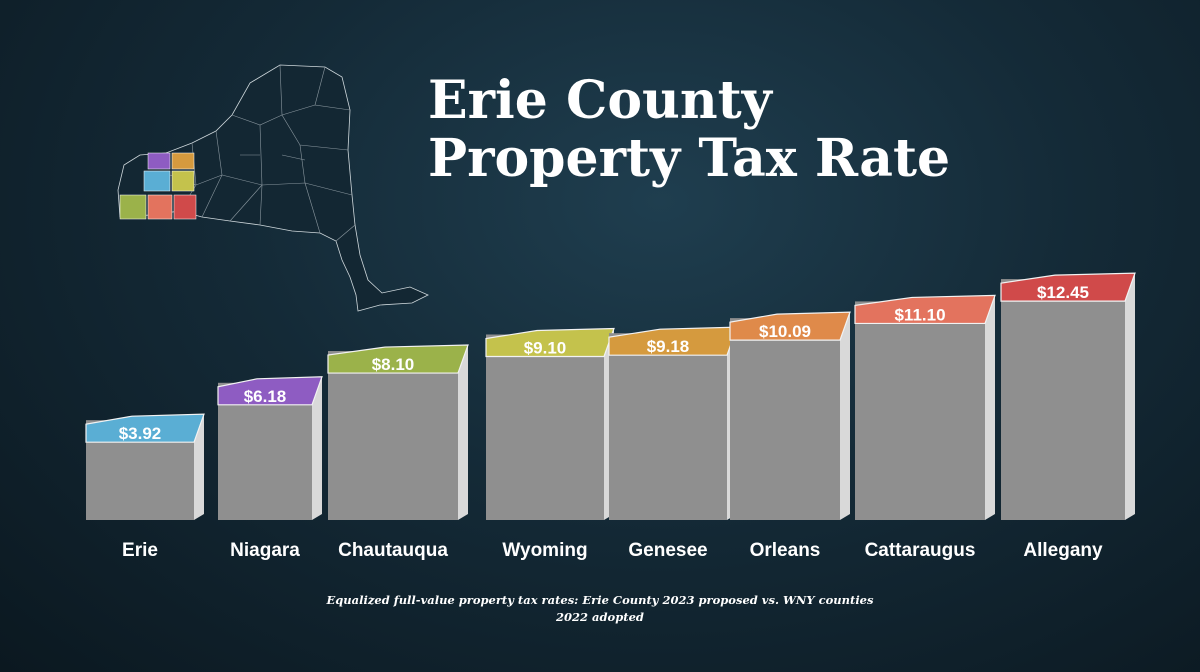 This screenshot has width=1200, height=672. Describe the element at coordinates (785, 550) in the screenshot. I see `category-label: Orleans` at that location.